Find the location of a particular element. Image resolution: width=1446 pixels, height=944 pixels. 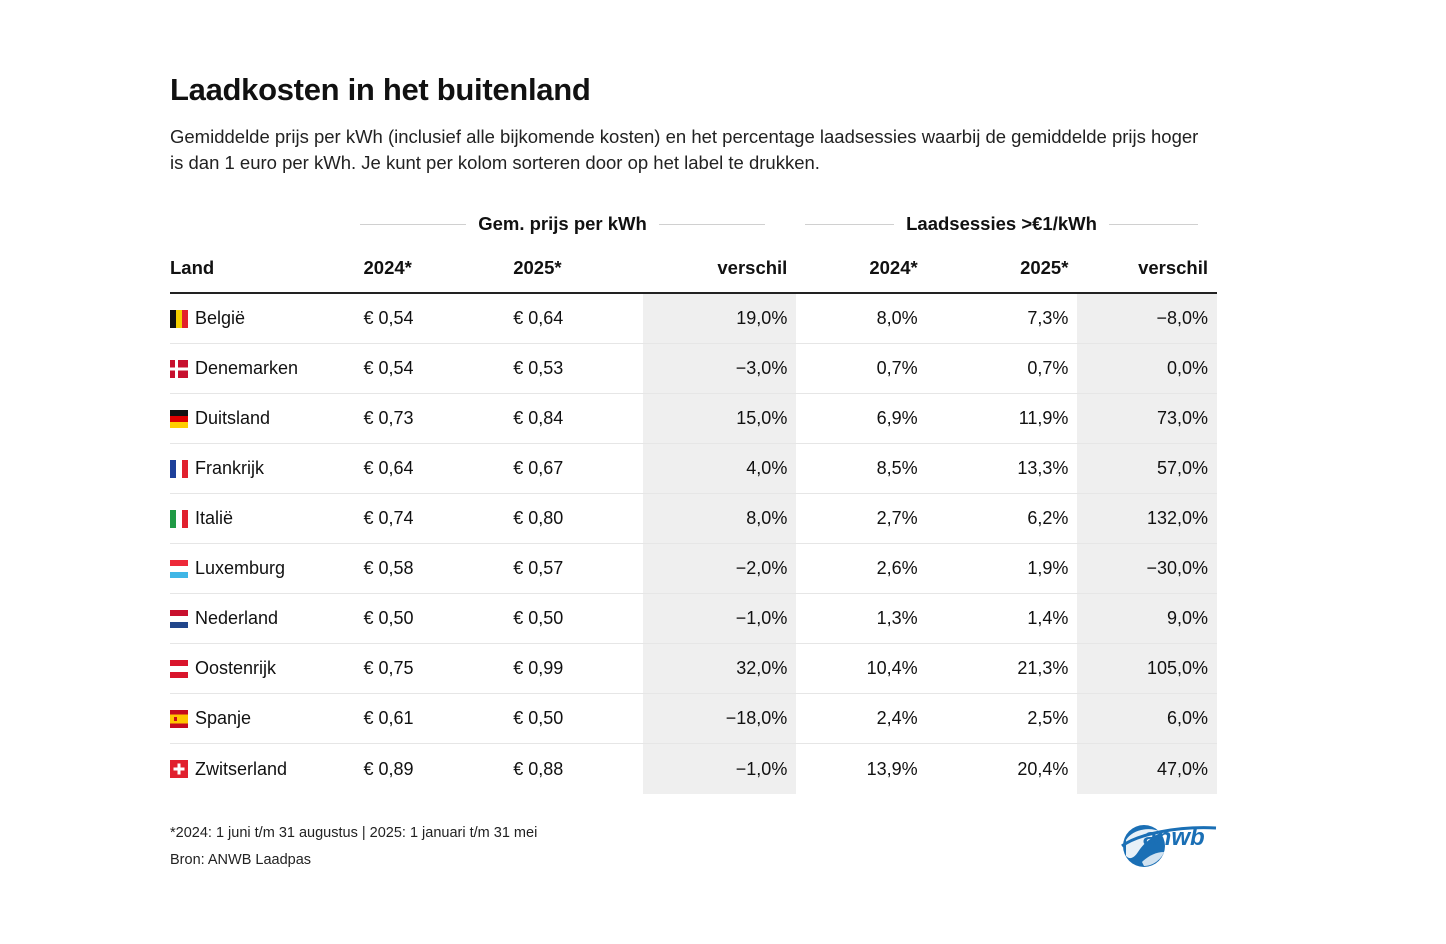

cell-land: Denemarken is located at coordinates (267, 368).